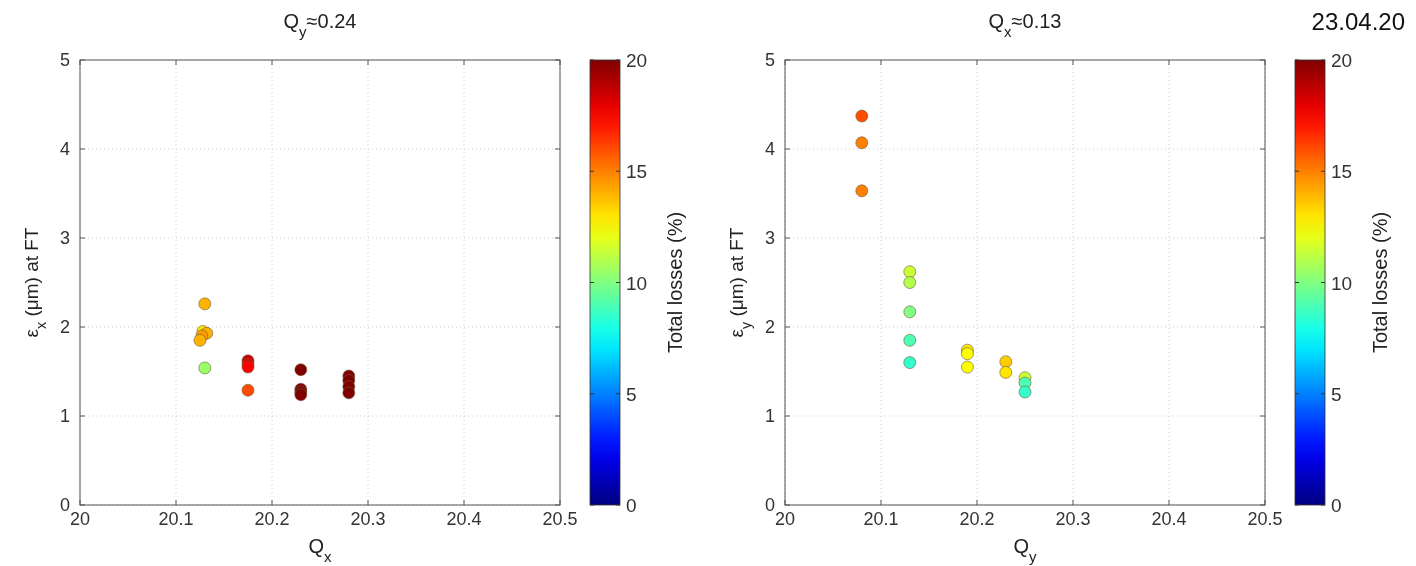 Image resolution: width=1416 pixels, height=566 pixels. I want to click on text: 23.04.20, so click(1358, 21).